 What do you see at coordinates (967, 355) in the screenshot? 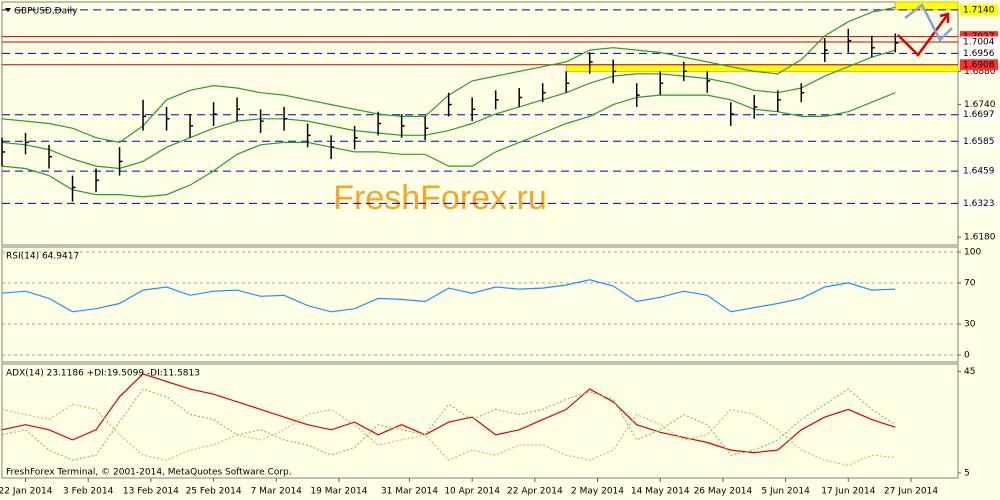
I see `y-tick-label: 0` at bounding box center [967, 355].